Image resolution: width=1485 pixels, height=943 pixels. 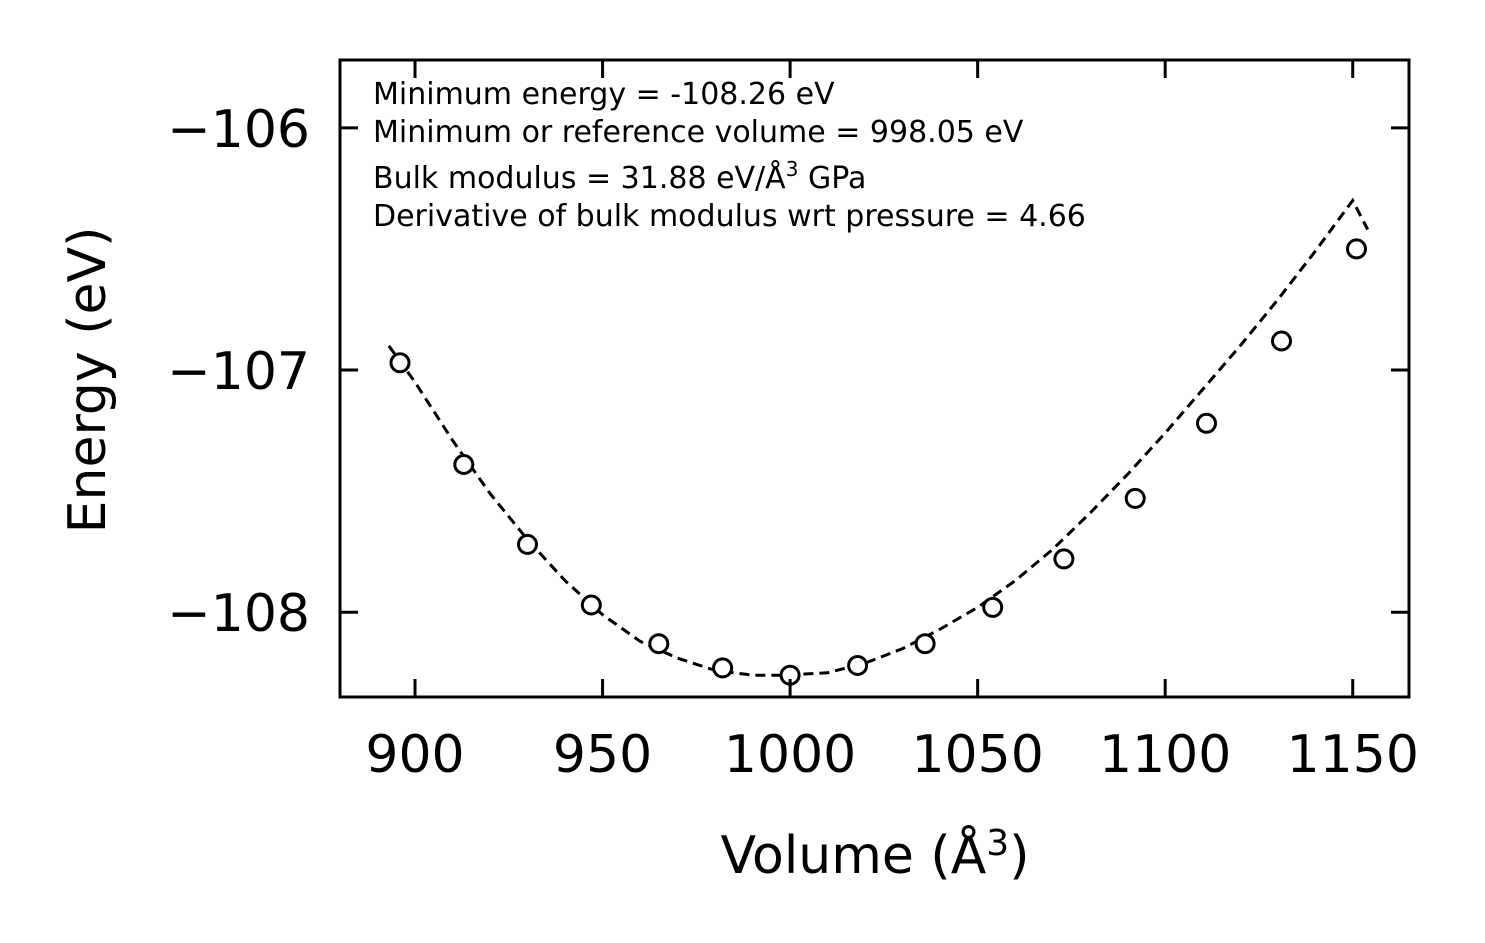 What do you see at coordinates (238, 614) in the screenshot?
I see `y-tick-label: −108` at bounding box center [238, 614].